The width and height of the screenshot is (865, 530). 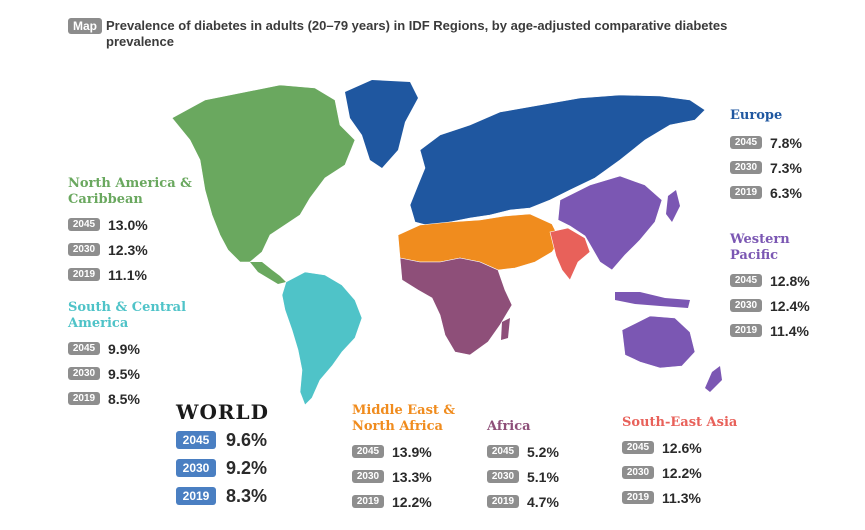 I want to click on stat-row: 2045 12.6%, so click(x=679, y=447).